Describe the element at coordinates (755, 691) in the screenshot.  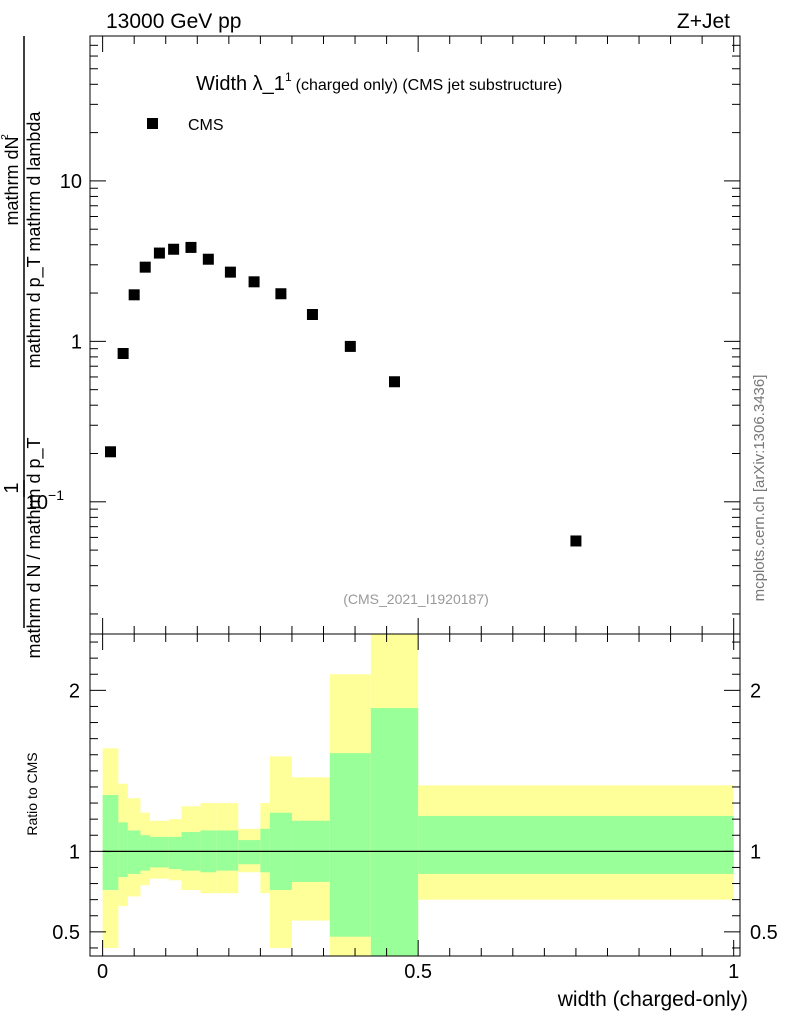
I see `ratio-y-tick-label-right: 2` at that location.